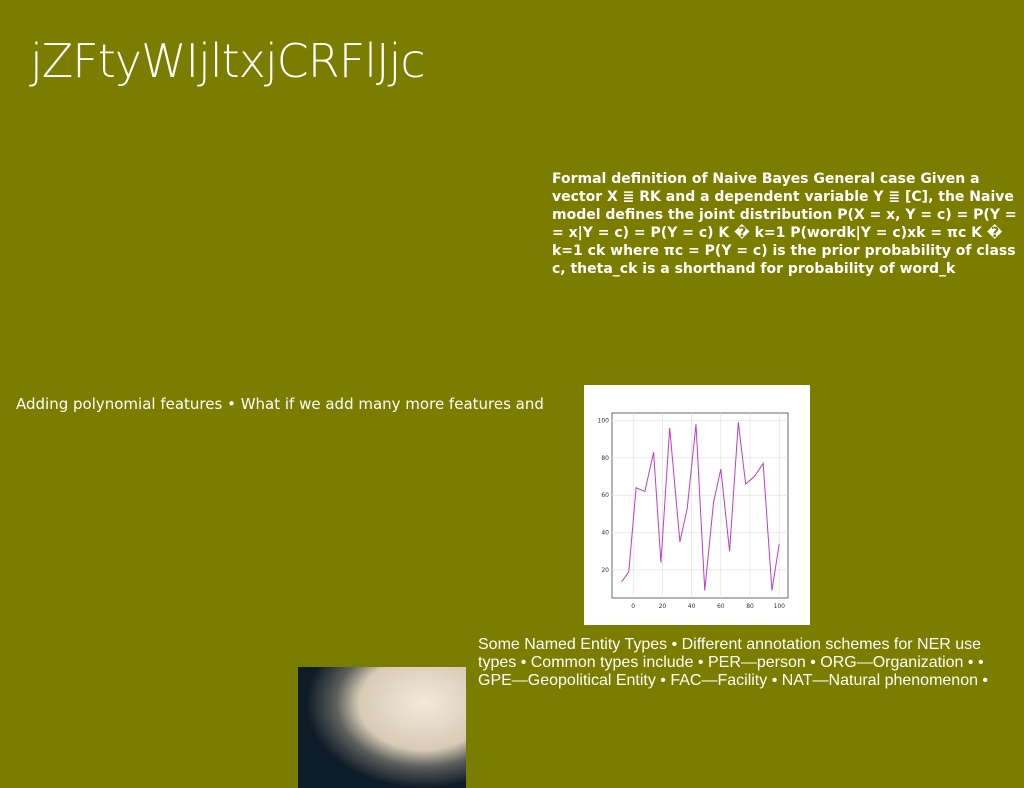 Image resolution: width=1024 pixels, height=788 pixels. Describe the element at coordinates (382, 727) in the screenshot. I see `photo` at that location.